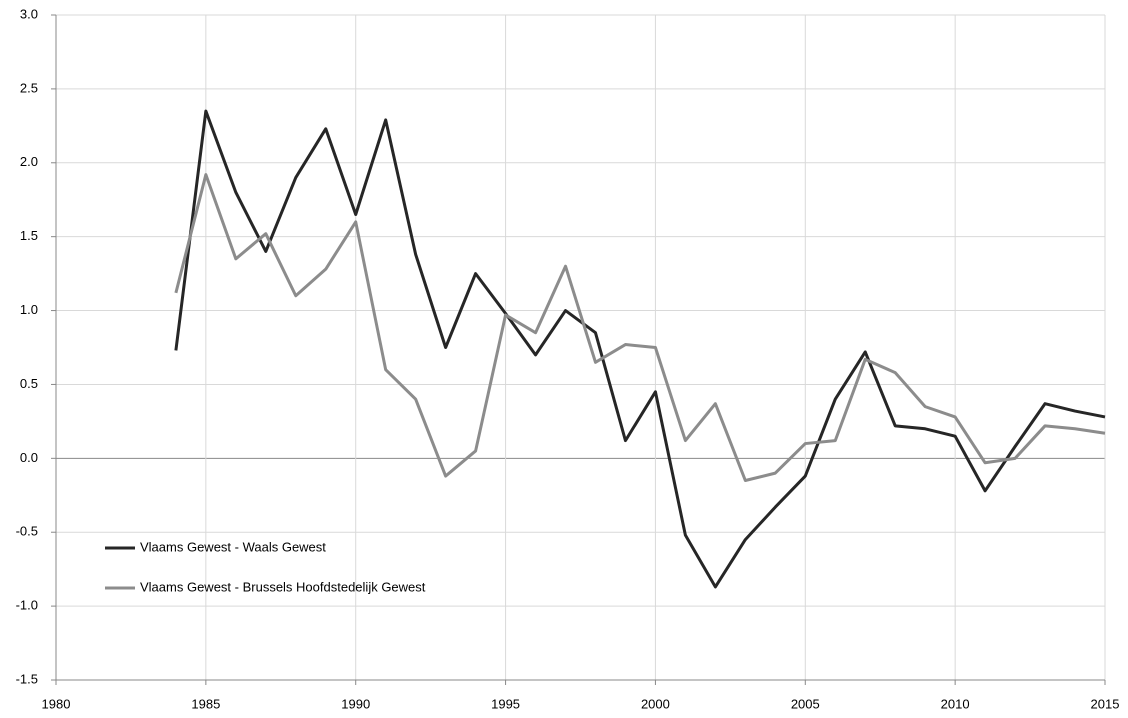  What do you see at coordinates (1105, 703) in the screenshot?
I see `x-tick-label: 2015` at bounding box center [1105, 703].